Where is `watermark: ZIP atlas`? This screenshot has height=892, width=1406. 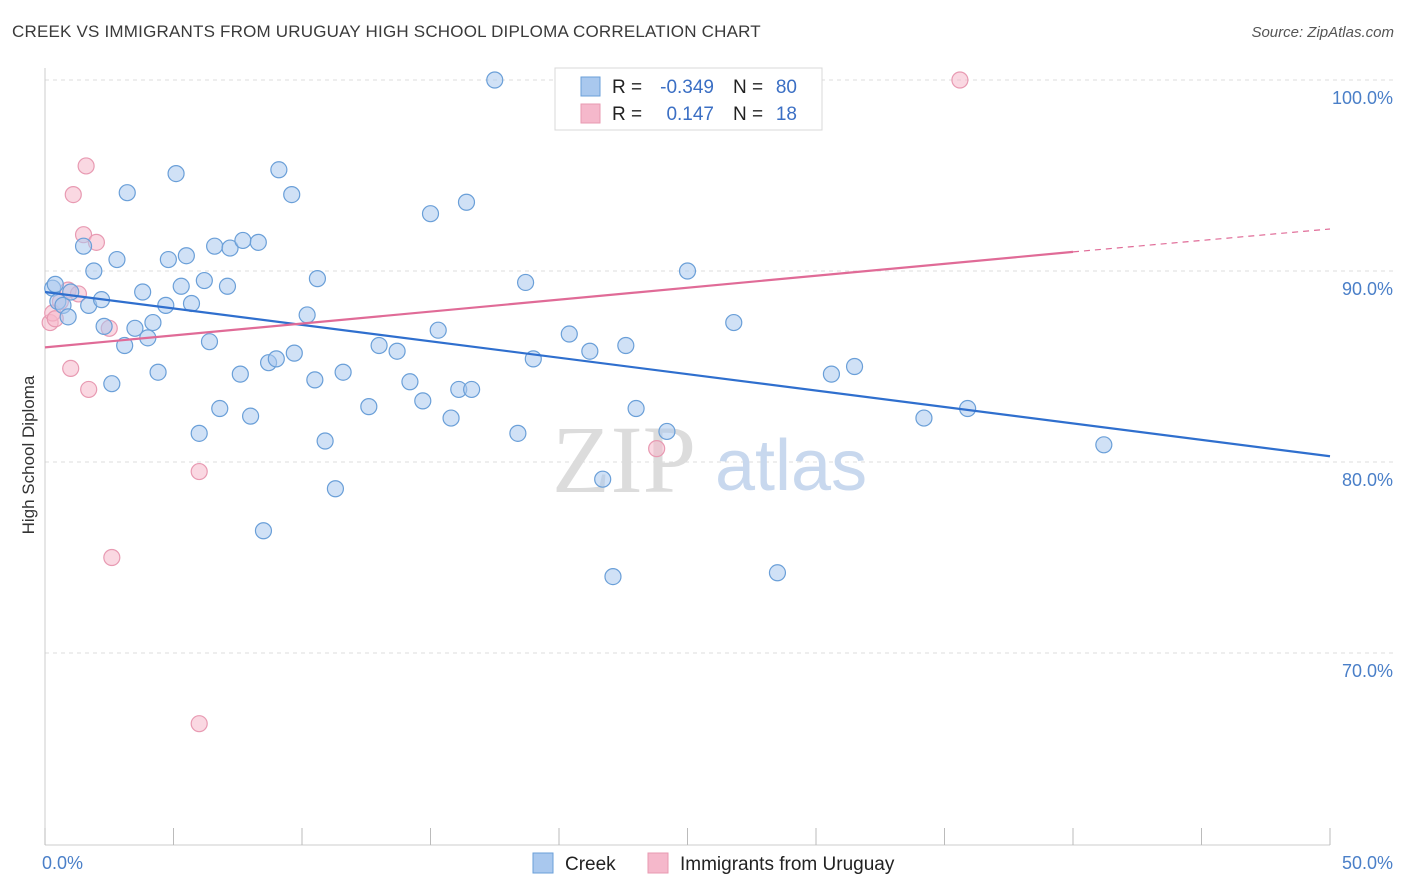 watermark: ZIP atlas is located at coordinates (709, 459).